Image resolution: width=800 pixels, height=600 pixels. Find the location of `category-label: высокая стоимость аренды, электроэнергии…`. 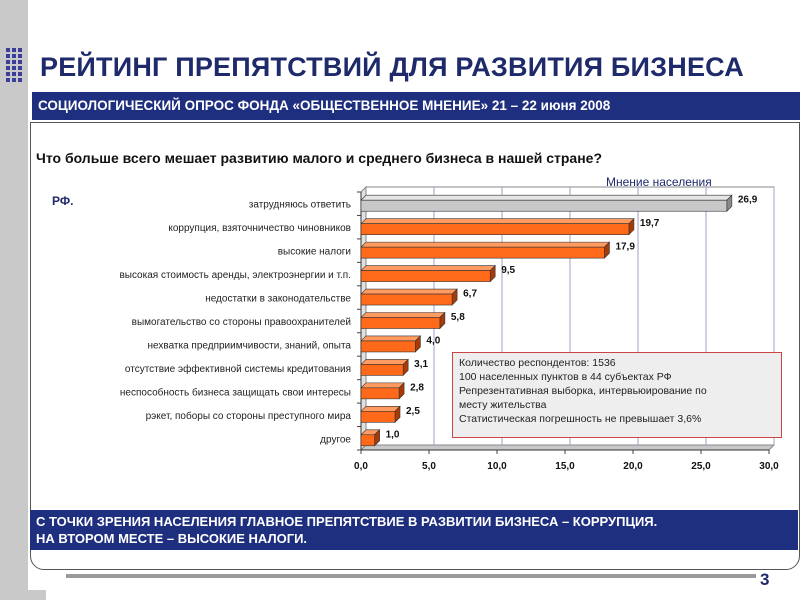

category-label: высокая стоимость аренды, электроэнергии… is located at coordinates (235, 275).